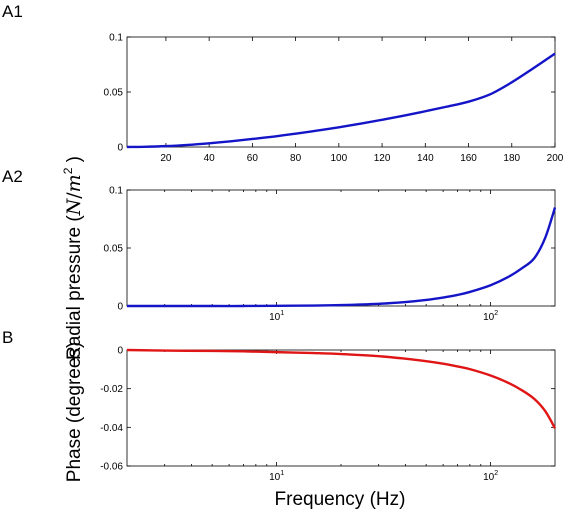 Image resolution: width=567 pixels, height=521 pixels. I want to click on y-tick-label: -0.02, so click(111, 389).